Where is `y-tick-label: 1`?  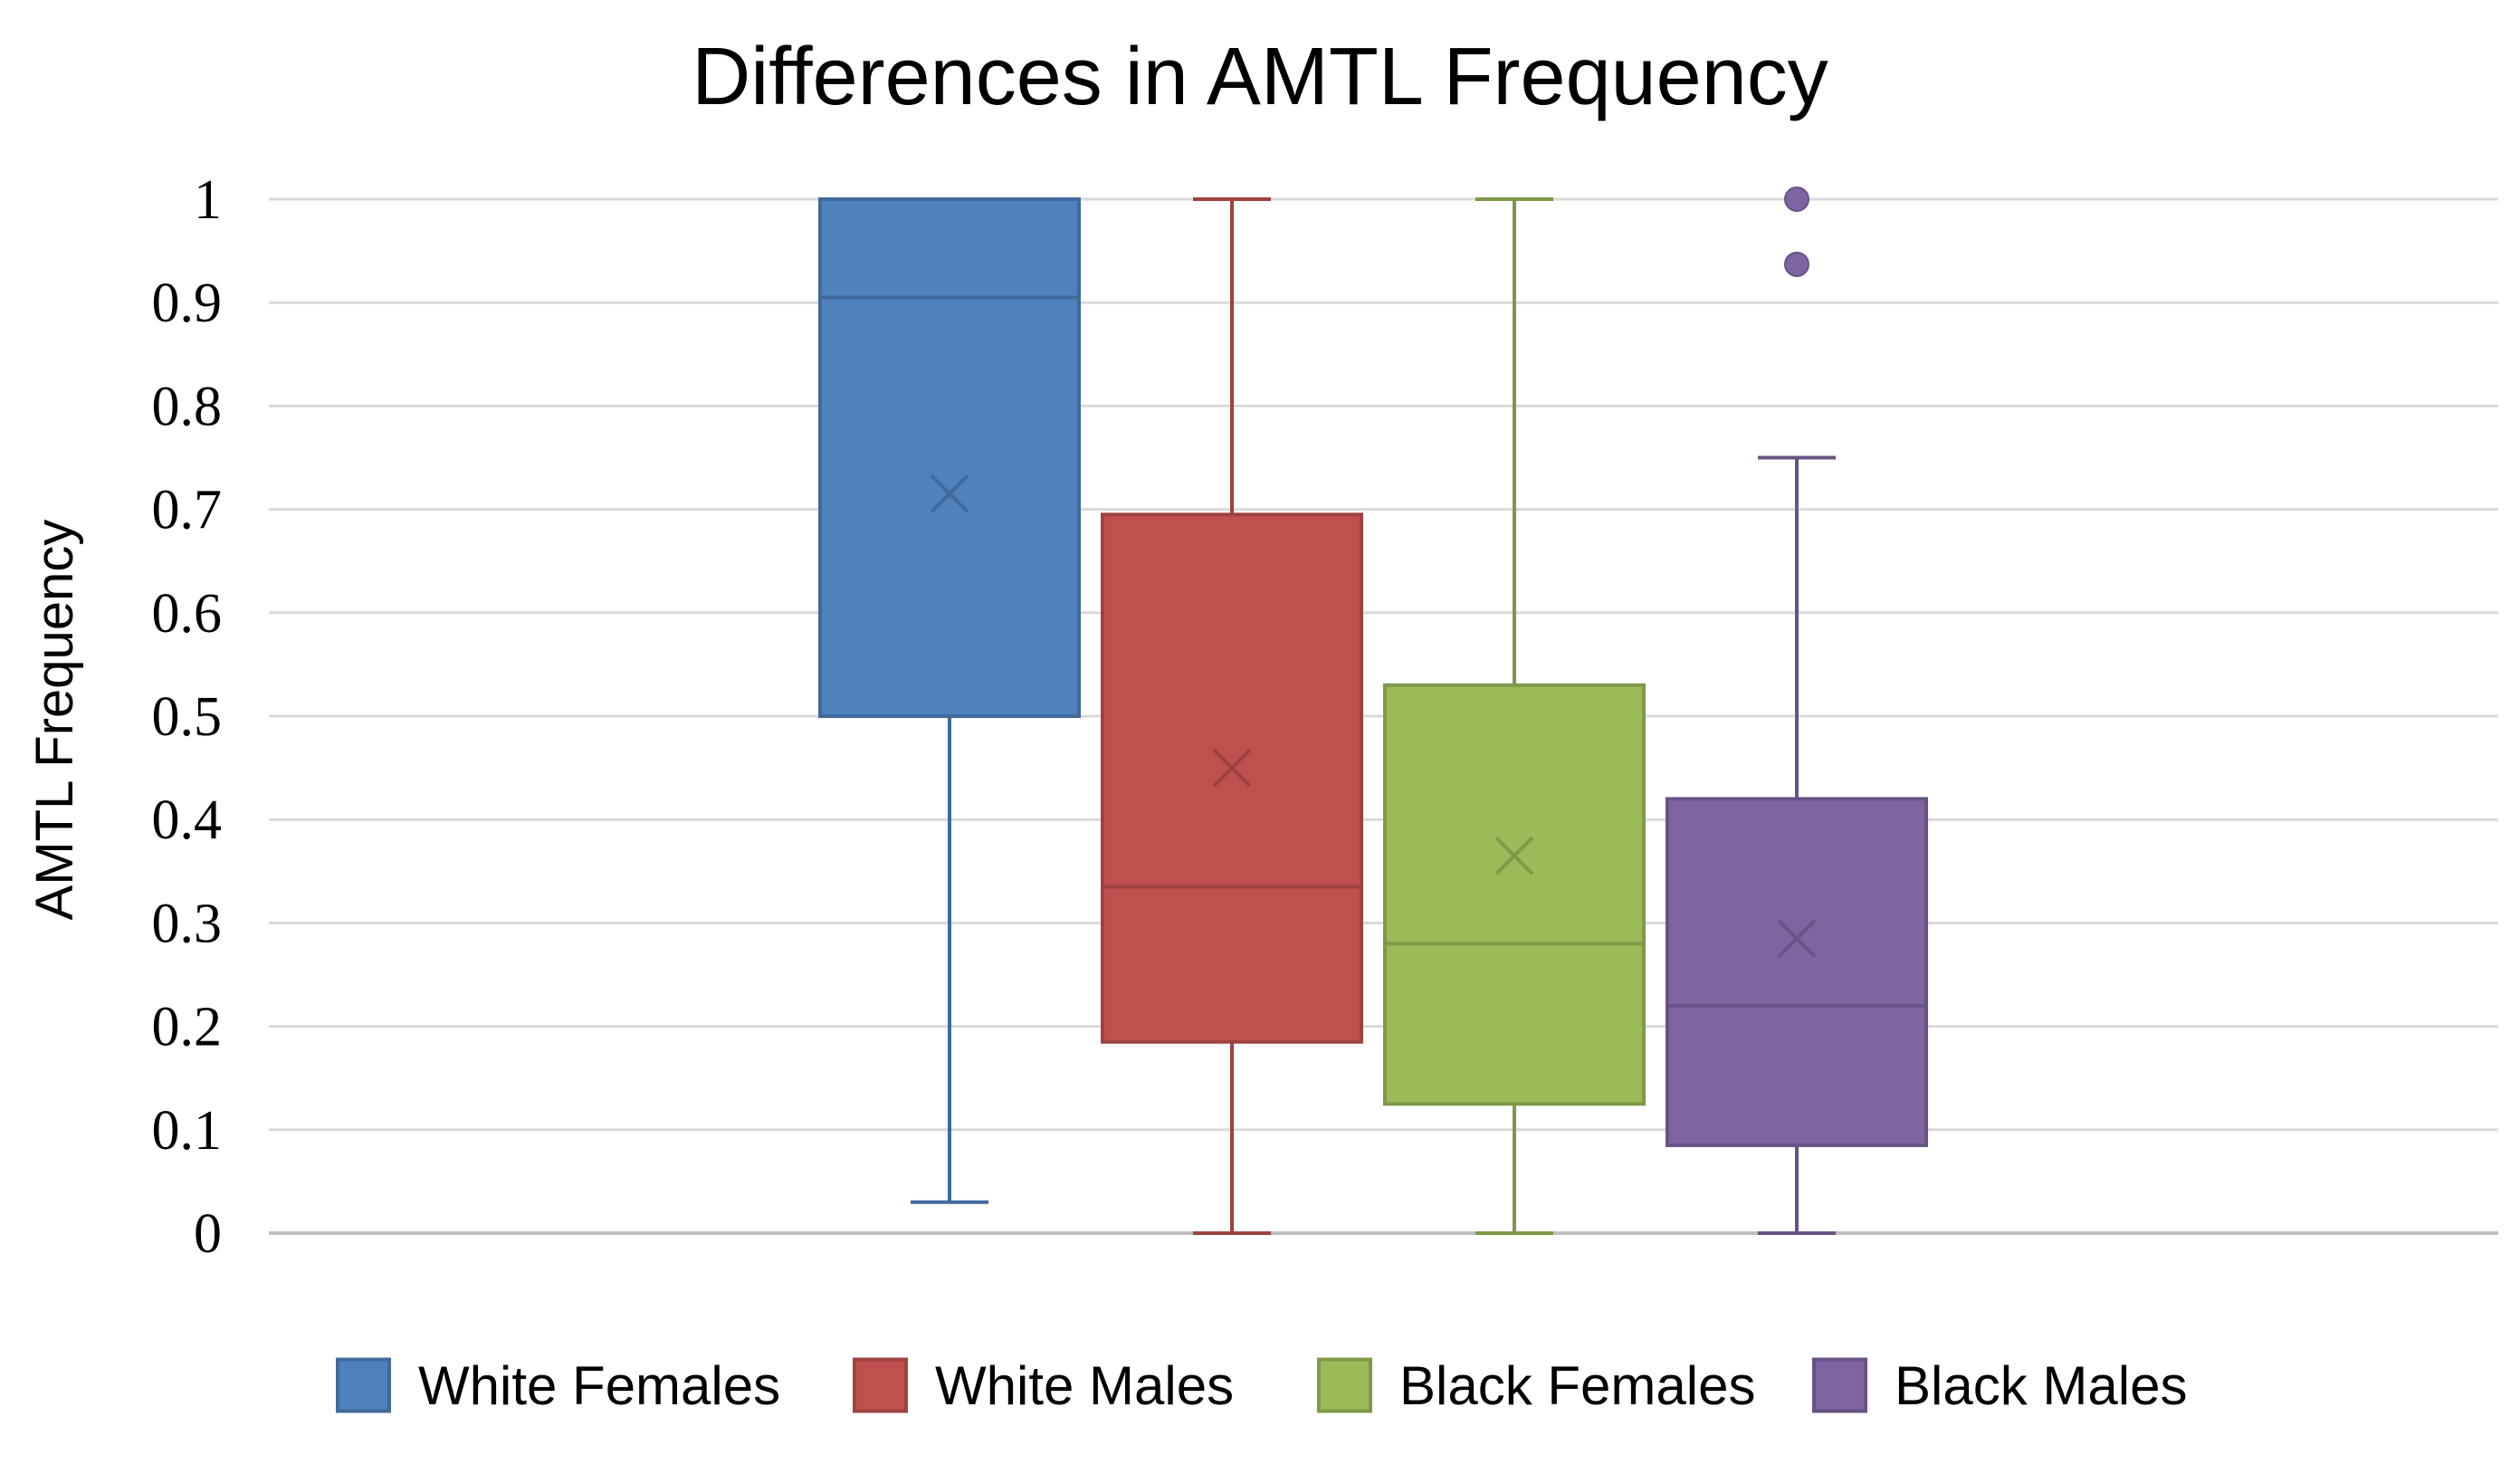 y-tick-label: 1 is located at coordinates (208, 200).